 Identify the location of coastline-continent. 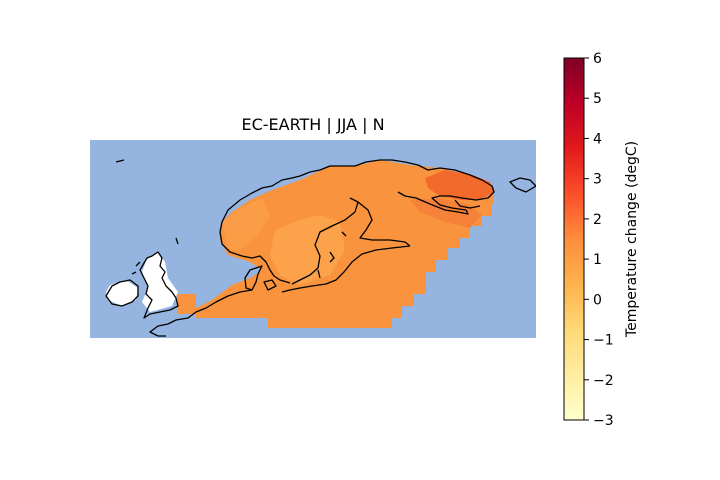
(201, 313).